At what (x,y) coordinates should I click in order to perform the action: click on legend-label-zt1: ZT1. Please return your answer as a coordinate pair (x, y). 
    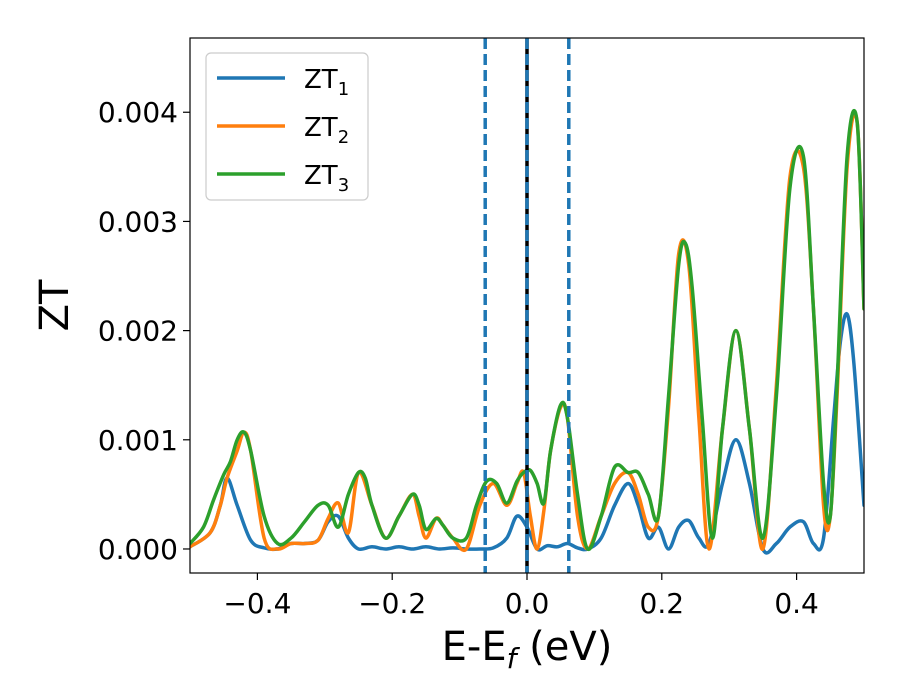
    Looking at the image, I should click on (326, 82).